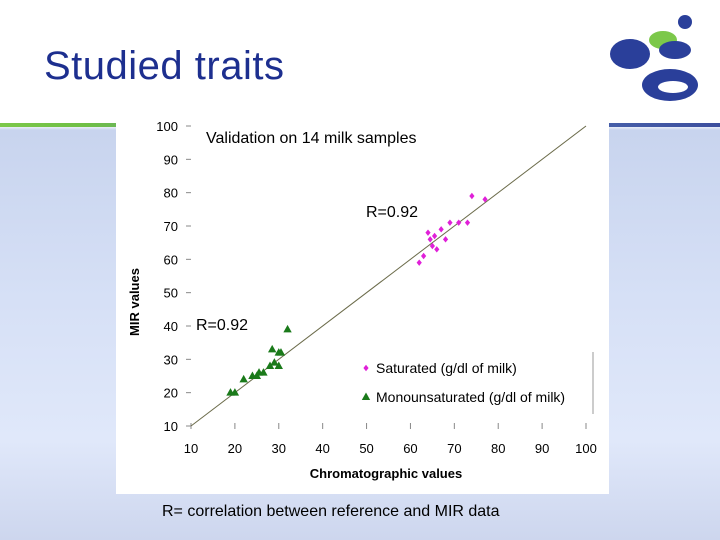  Describe the element at coordinates (164, 66) in the screenshot. I see `slide-title: Studied traits` at that location.